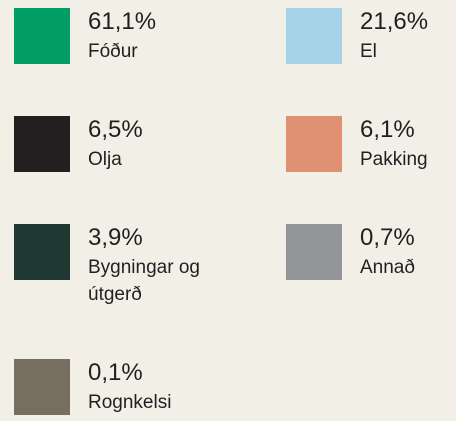 The width and height of the screenshot is (456, 421). Describe the element at coordinates (387, 129) in the screenshot. I see `value: 6,1%` at that location.